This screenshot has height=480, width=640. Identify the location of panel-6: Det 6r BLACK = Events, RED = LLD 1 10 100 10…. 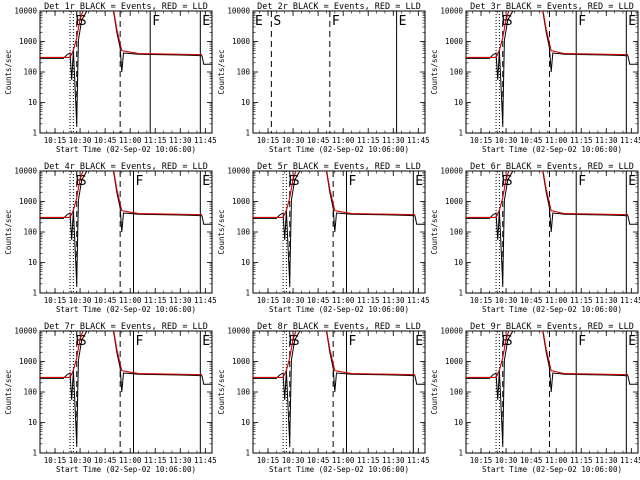
(535, 238).